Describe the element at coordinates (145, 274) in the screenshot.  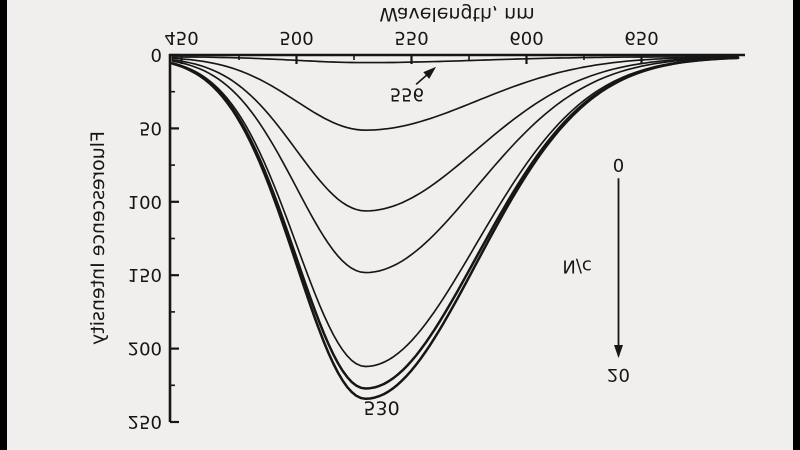
I see `y-tick-label: 150` at that location.